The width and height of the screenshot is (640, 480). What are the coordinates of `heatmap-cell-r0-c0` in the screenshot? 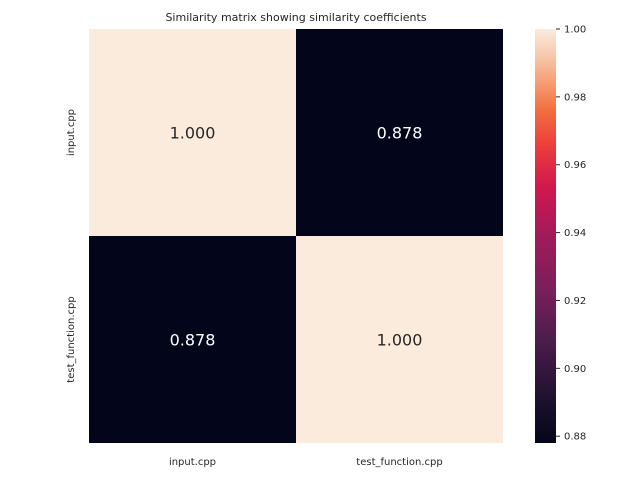 It's located at (192, 132).